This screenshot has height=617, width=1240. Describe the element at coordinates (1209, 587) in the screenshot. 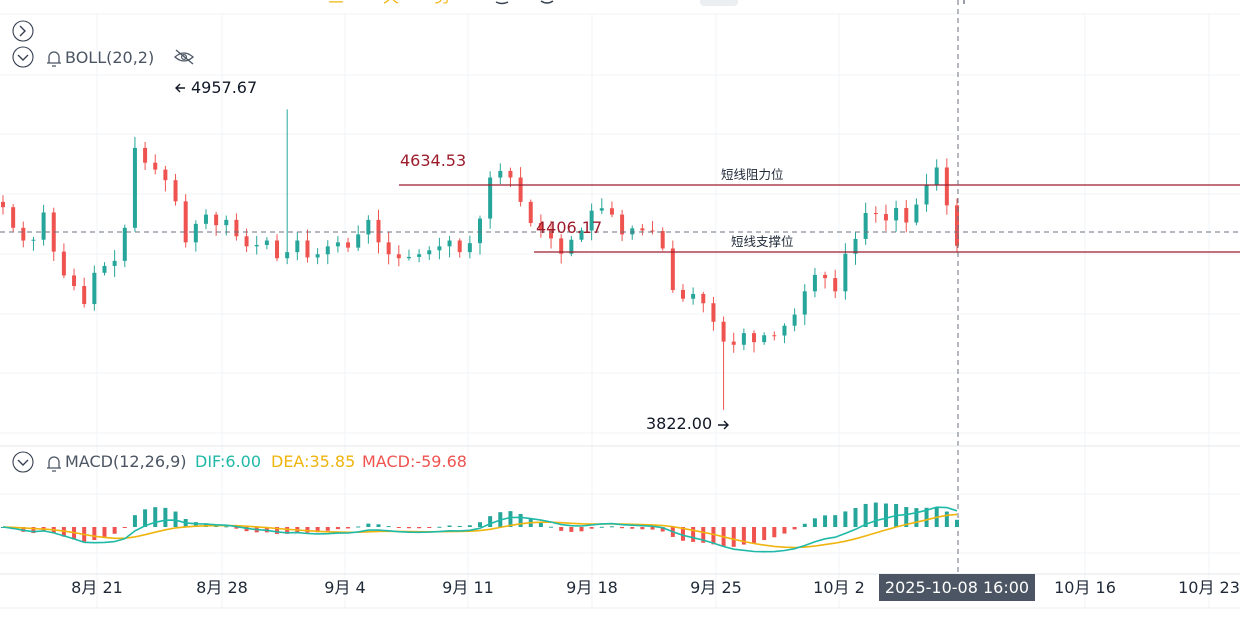

I see `x-tick-label: 10月 23` at that location.